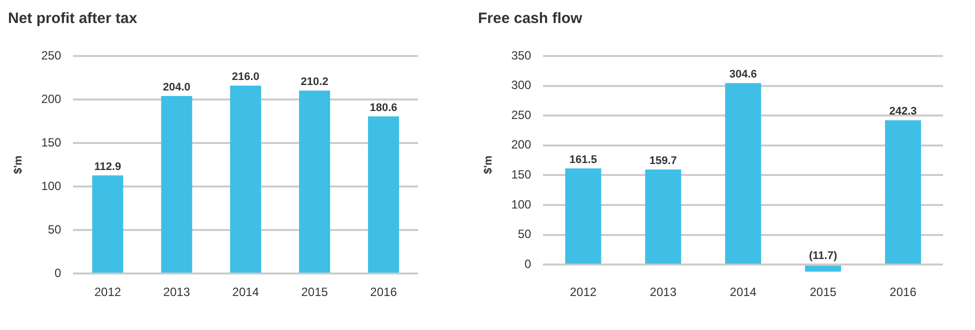 This screenshot has width=975, height=330. I want to click on data-label: 112.9, so click(108, 166).